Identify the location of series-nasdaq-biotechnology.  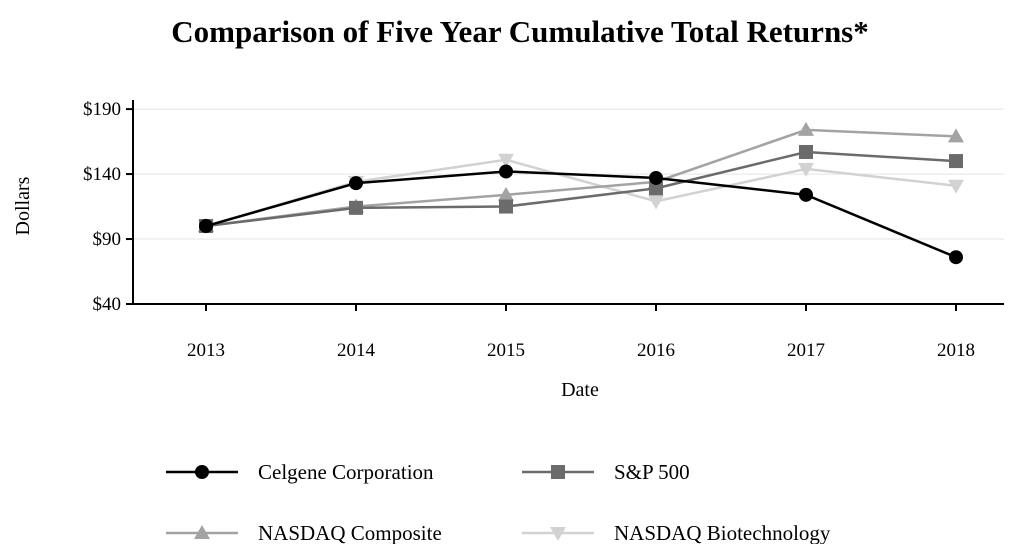
(581, 194).